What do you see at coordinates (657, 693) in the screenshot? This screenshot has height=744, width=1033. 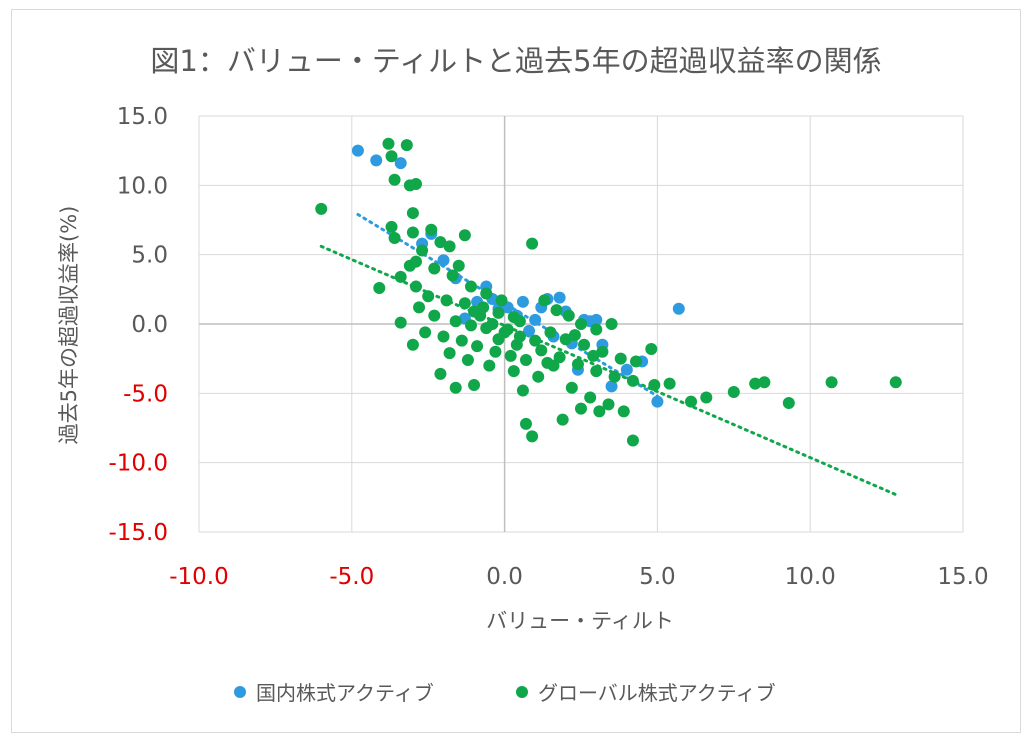 I see `legend-label-global: グローバル株式アクティブ` at bounding box center [657, 693].